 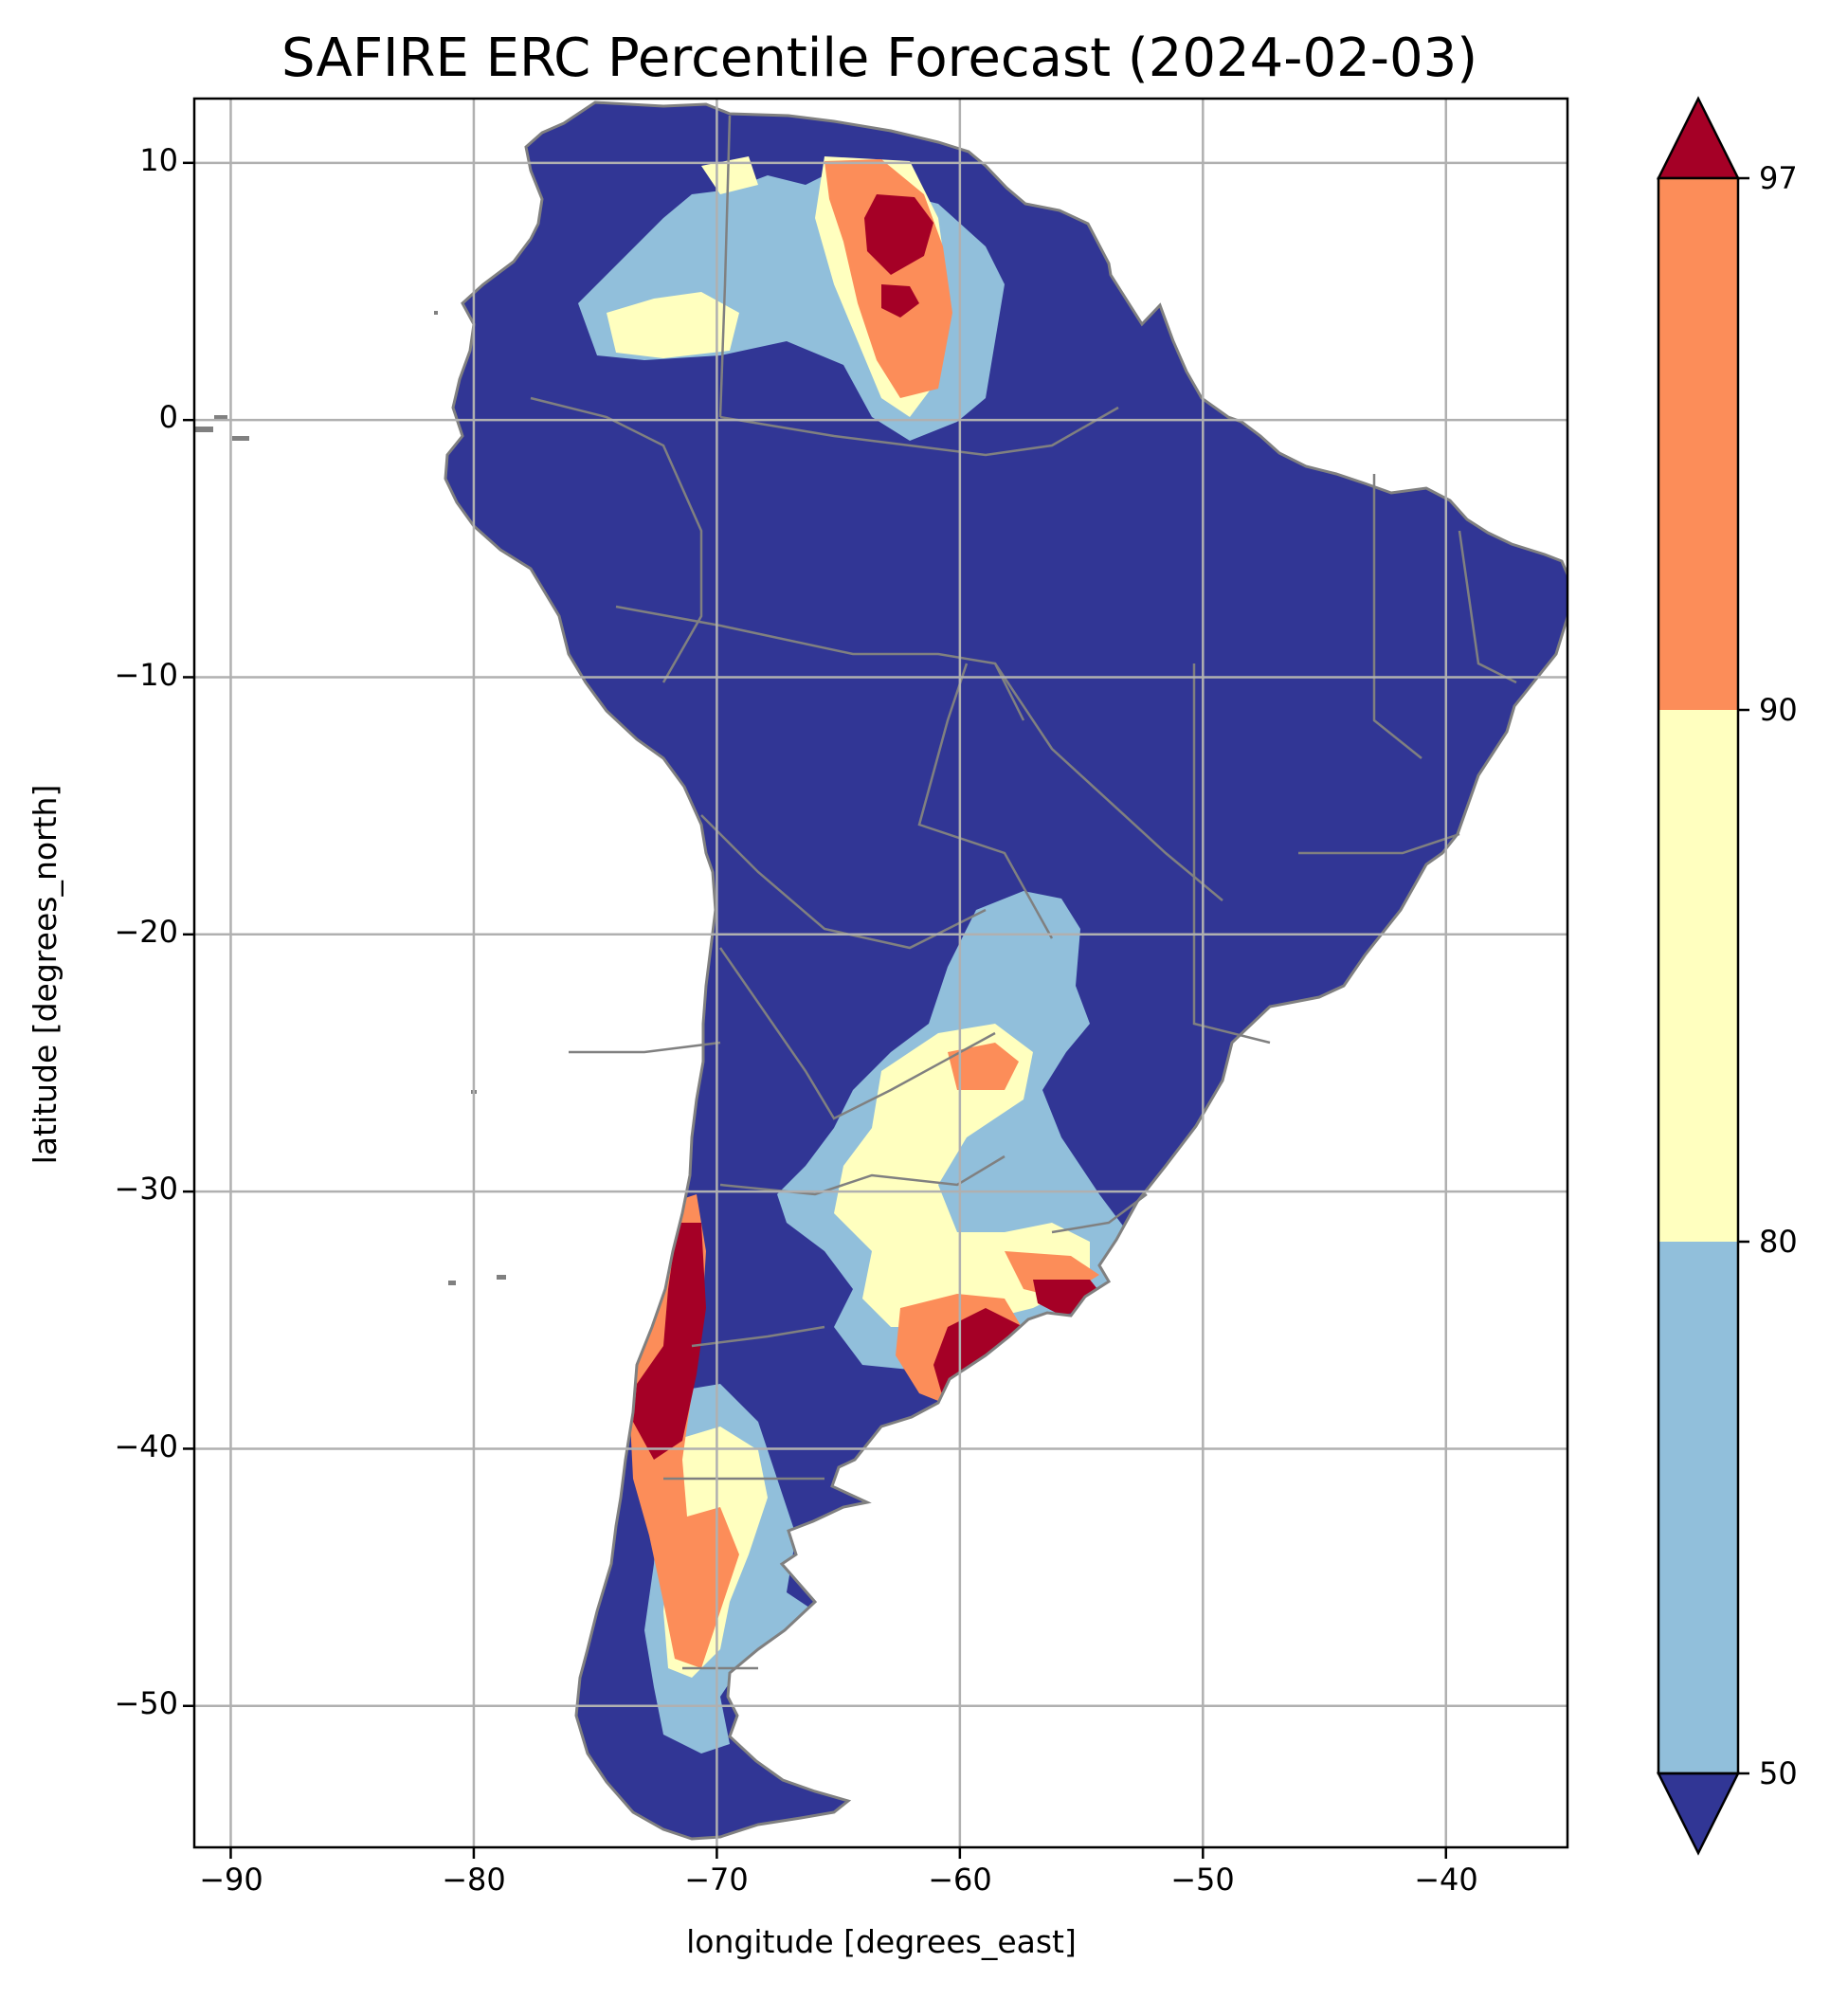 What do you see at coordinates (146, 932) in the screenshot?
I see `y-tick-label: −20` at bounding box center [146, 932].